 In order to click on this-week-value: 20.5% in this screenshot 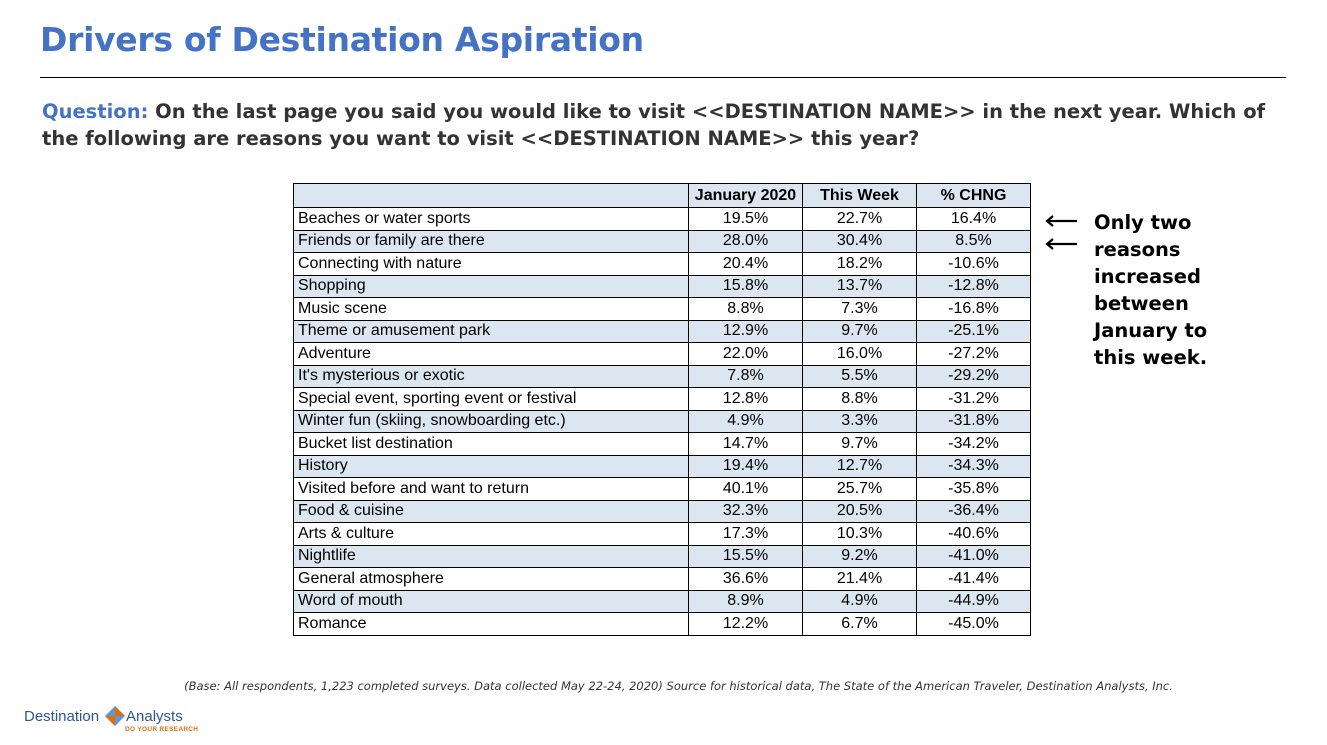, I will do `click(859, 511)`.